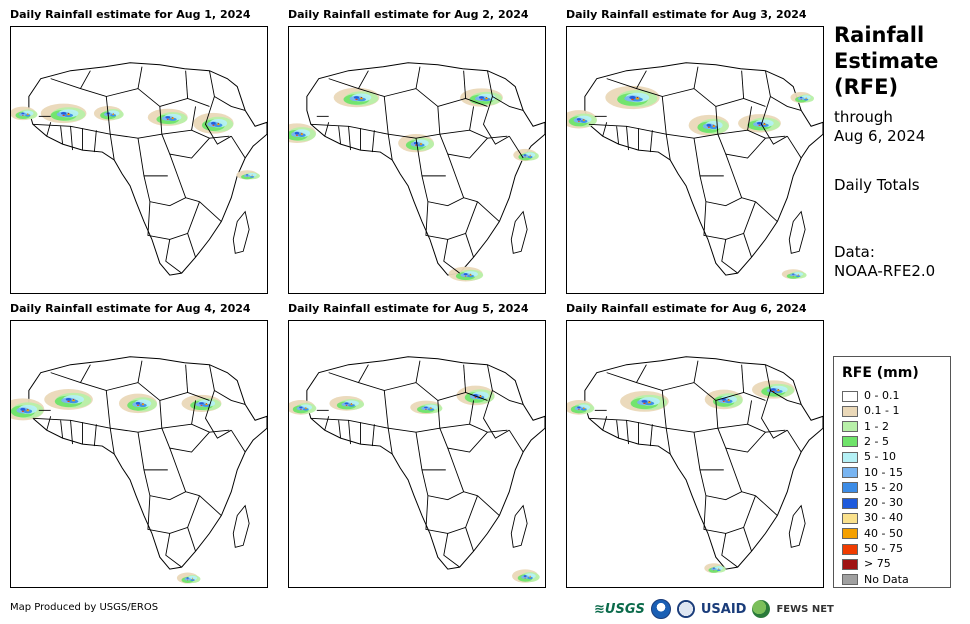 This screenshot has width=970, height=624. What do you see at coordinates (797, 526) in the screenshot?
I see `madagascar` at bounding box center [797, 526].